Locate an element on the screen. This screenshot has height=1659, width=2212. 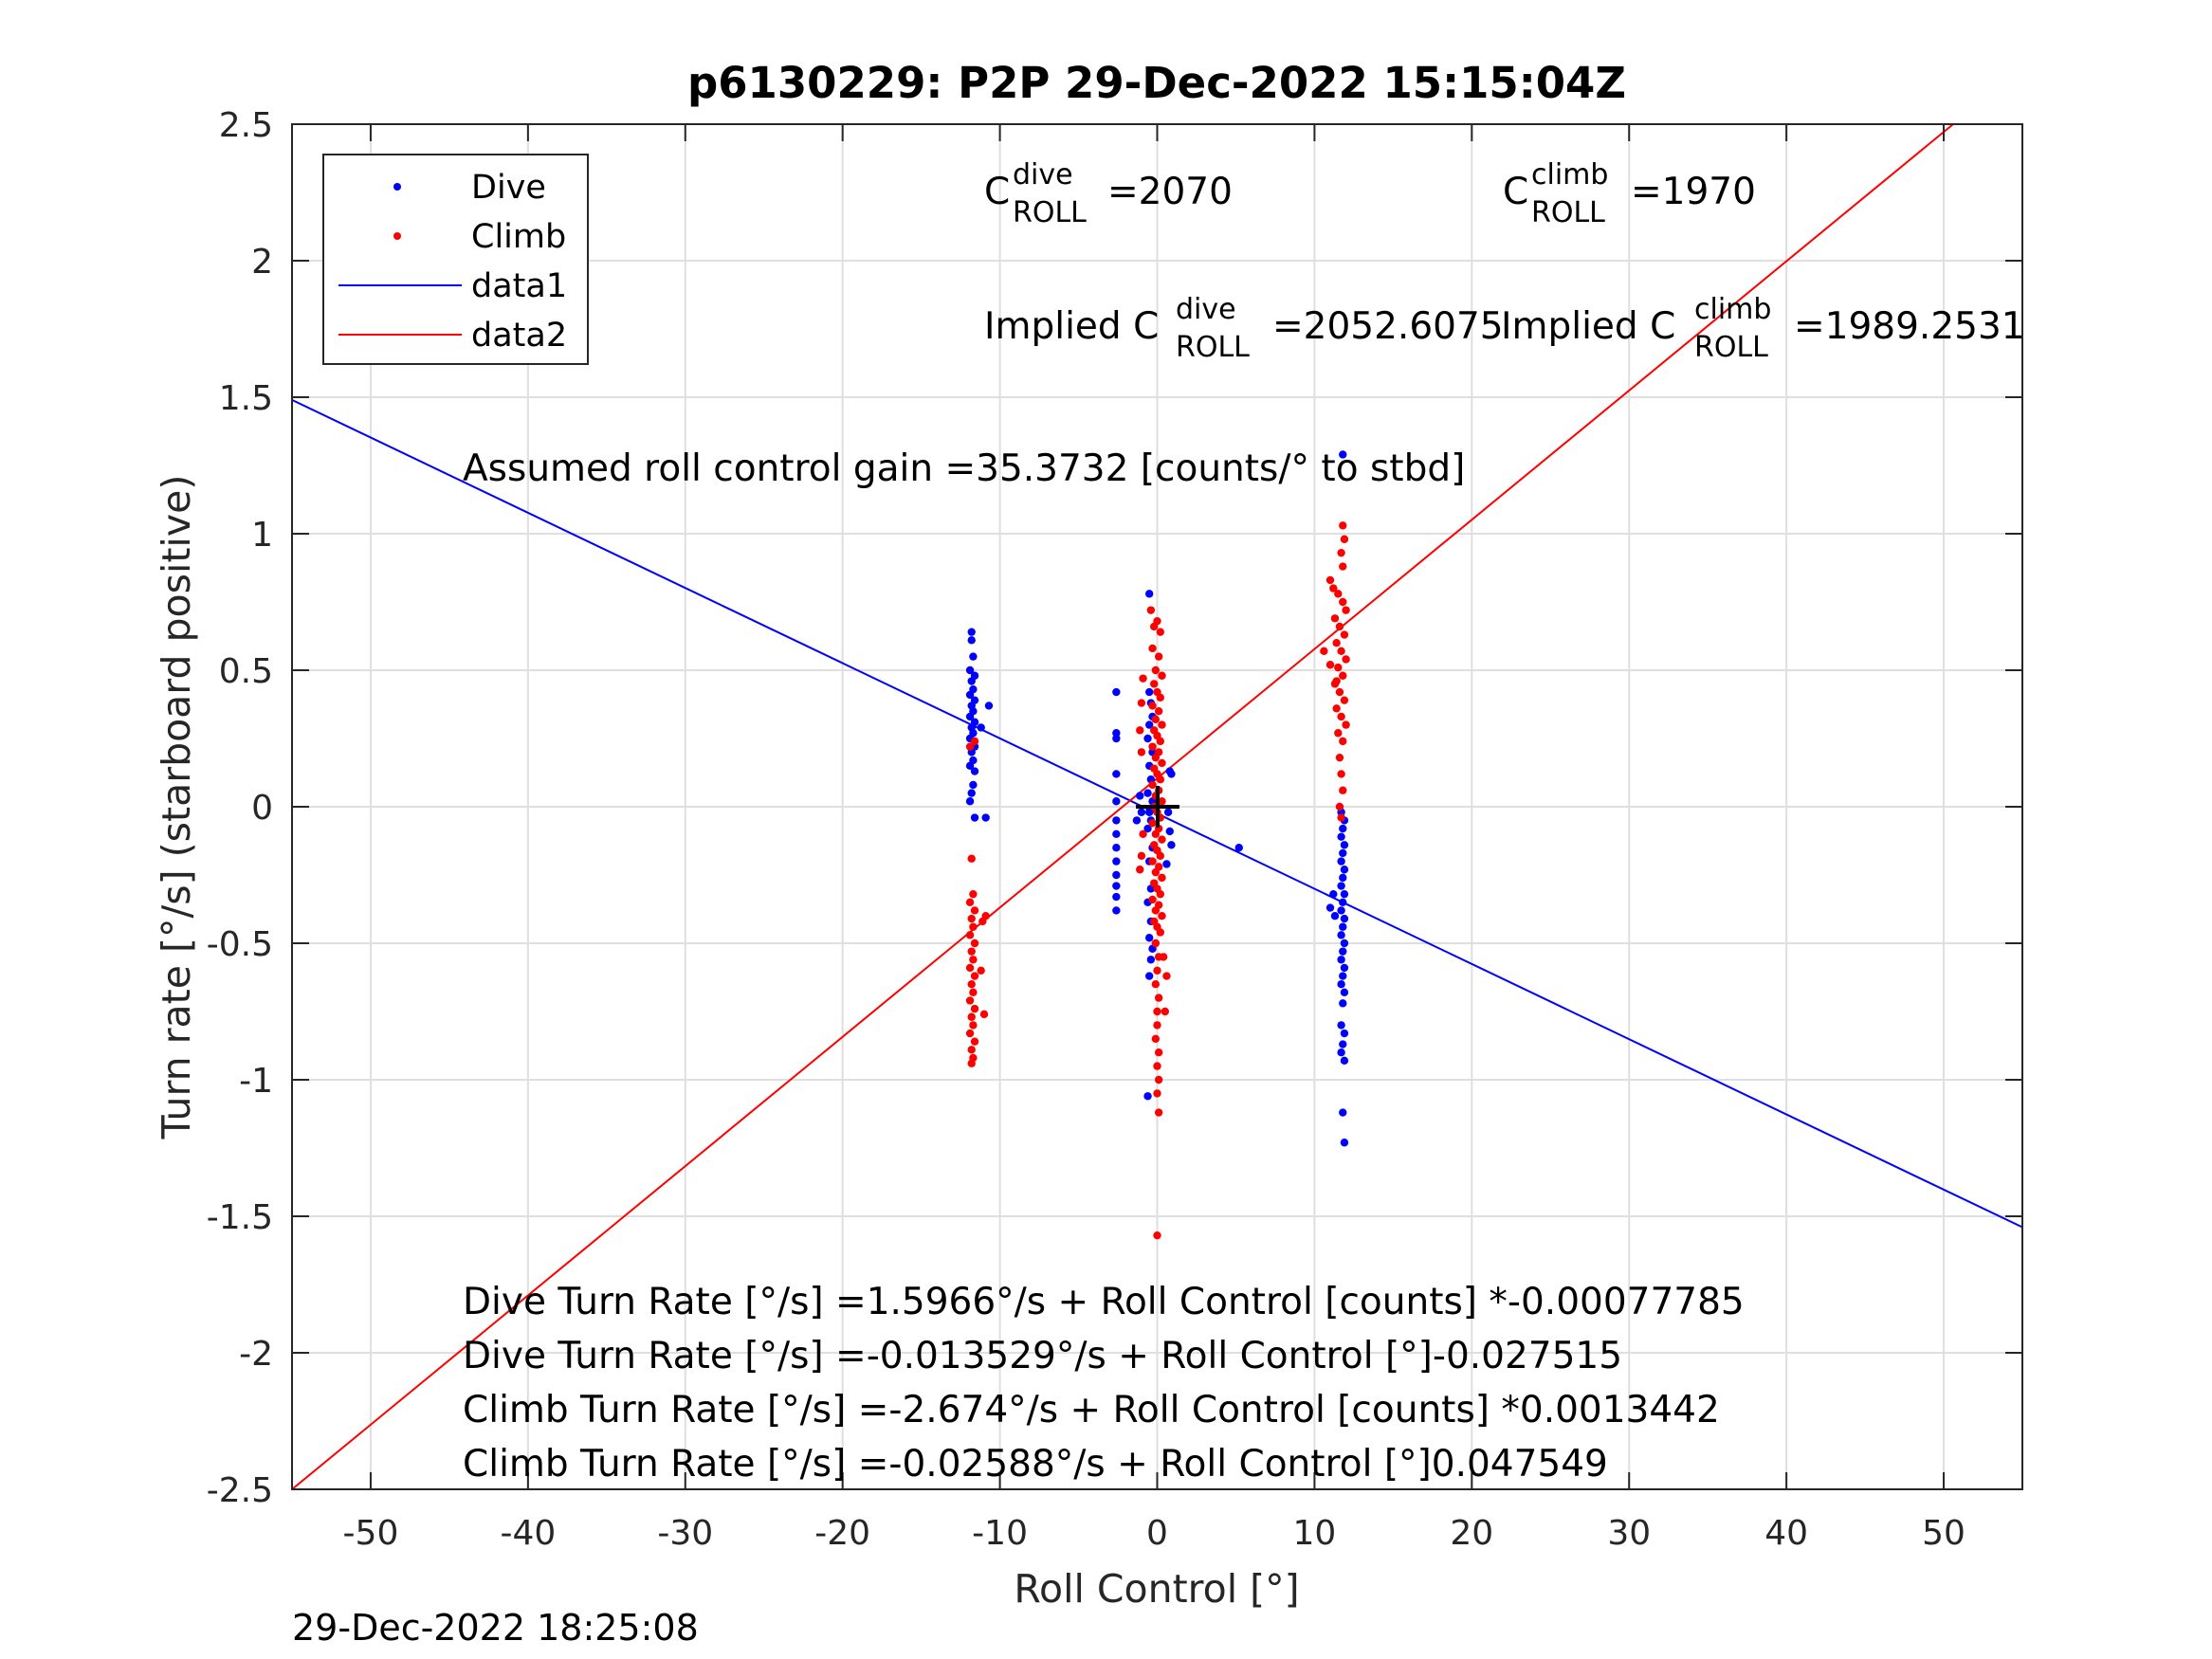
y-tick-label: -2.5 is located at coordinates (240, 1490).